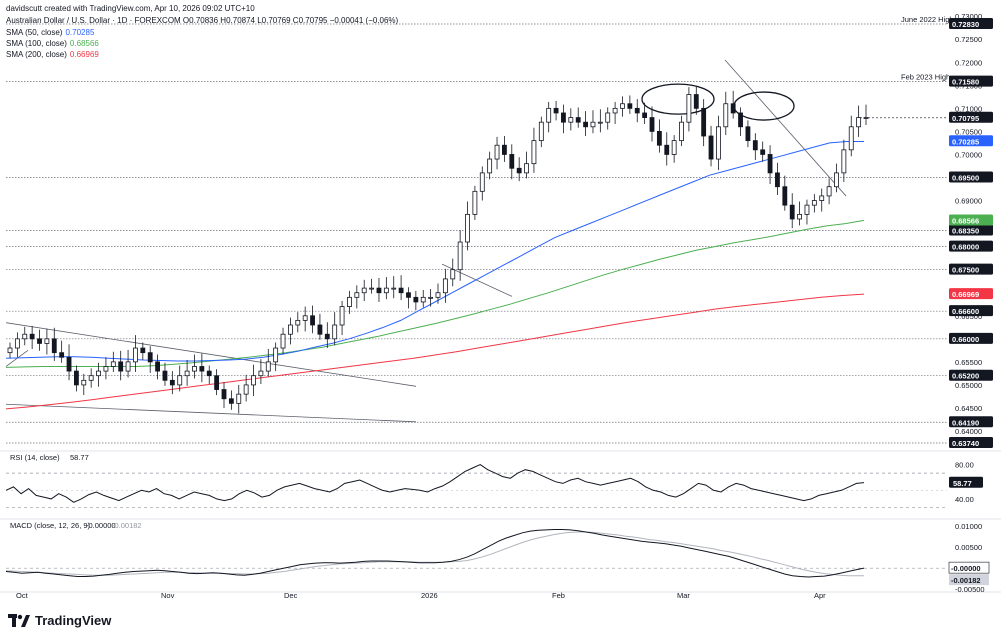  Describe the element at coordinates (34, 32) in the screenshot. I see `sma50-label: SMA (50, close)` at that location.